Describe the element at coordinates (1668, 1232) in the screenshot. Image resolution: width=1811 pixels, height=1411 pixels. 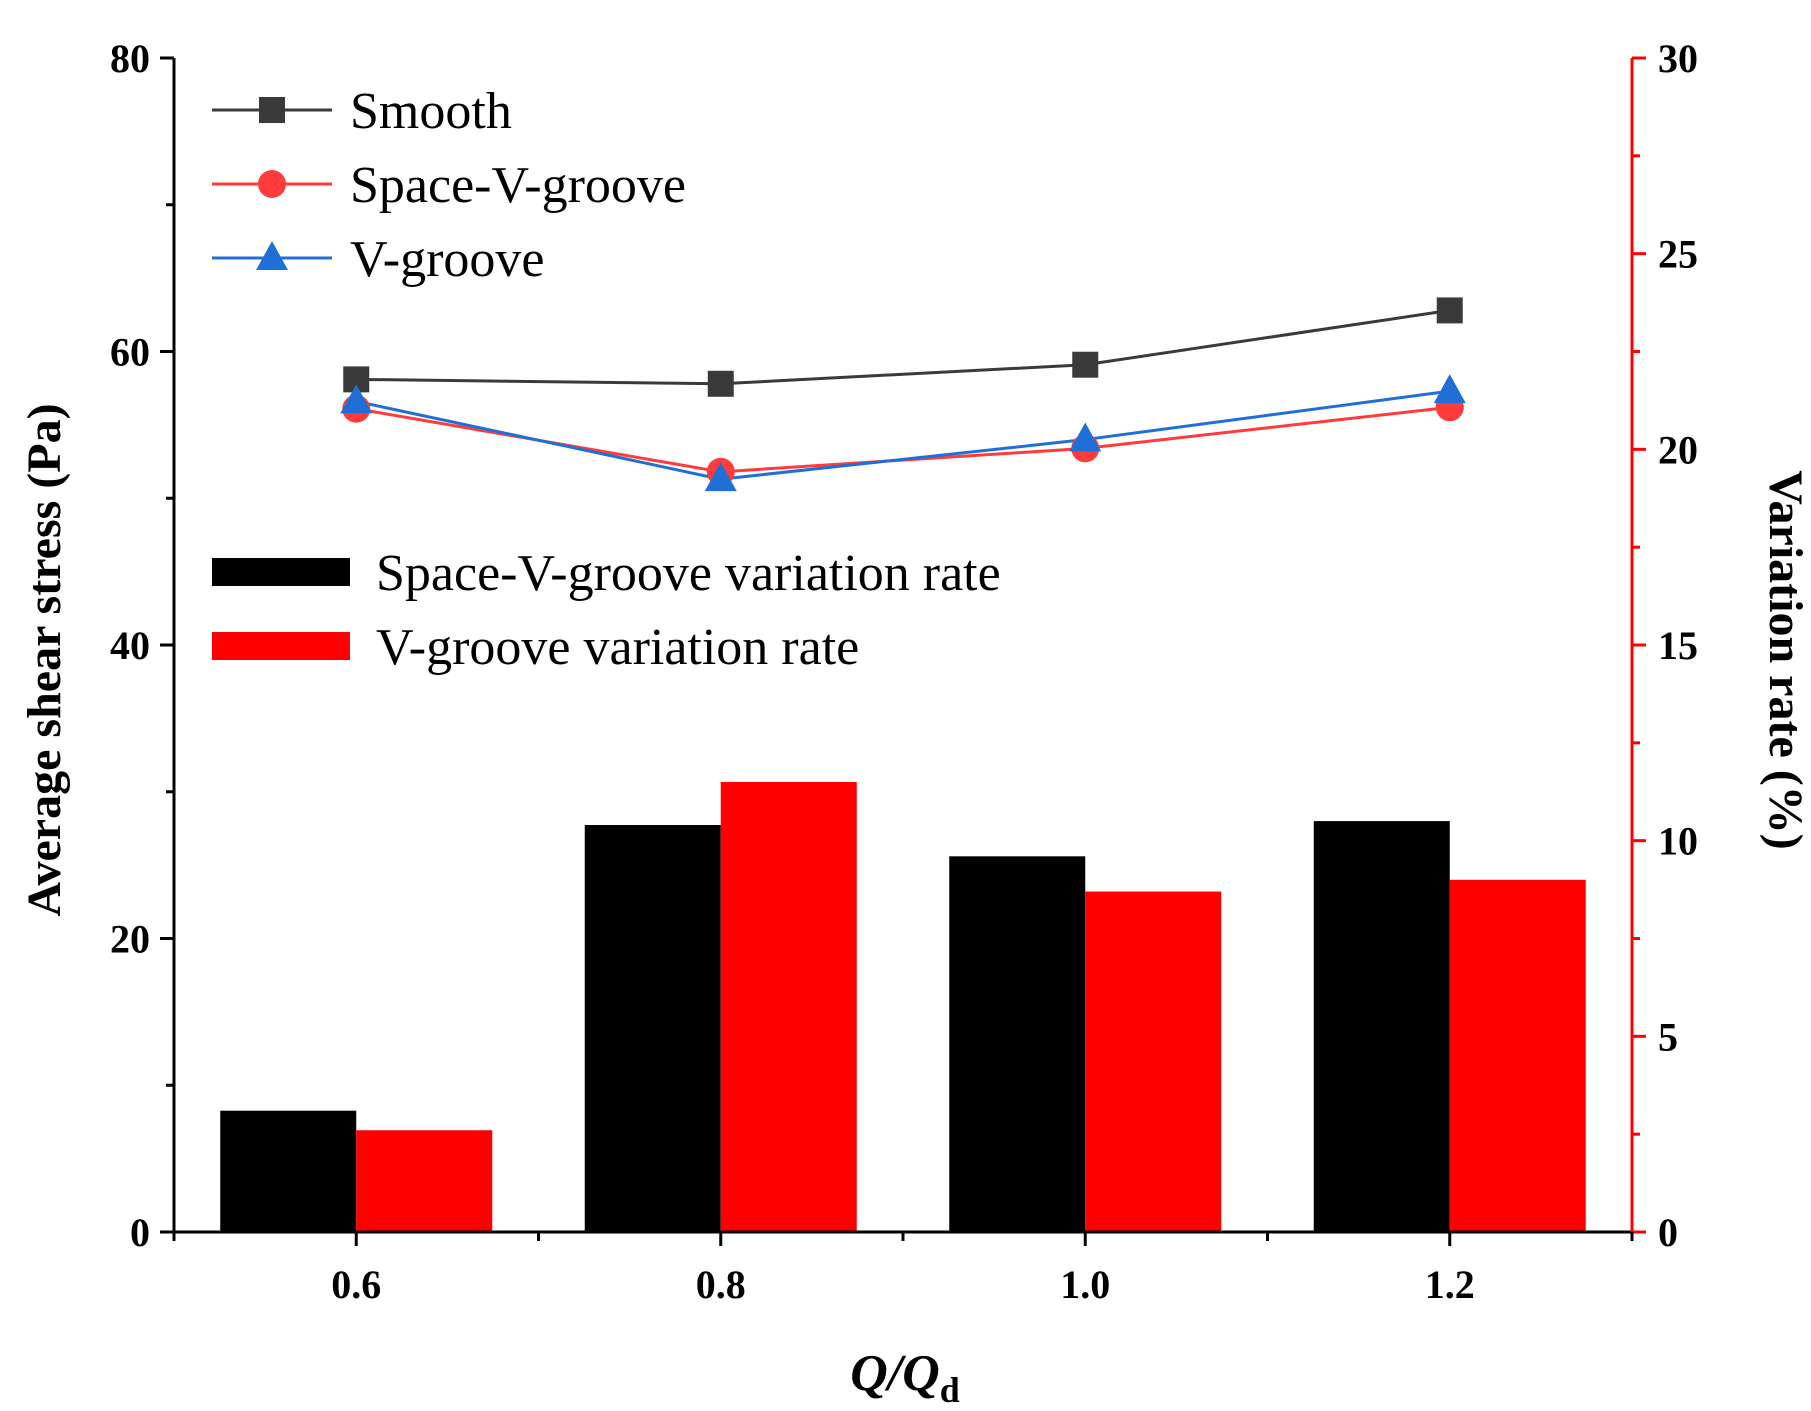
I see `y-right-tick-label: 0` at that location.